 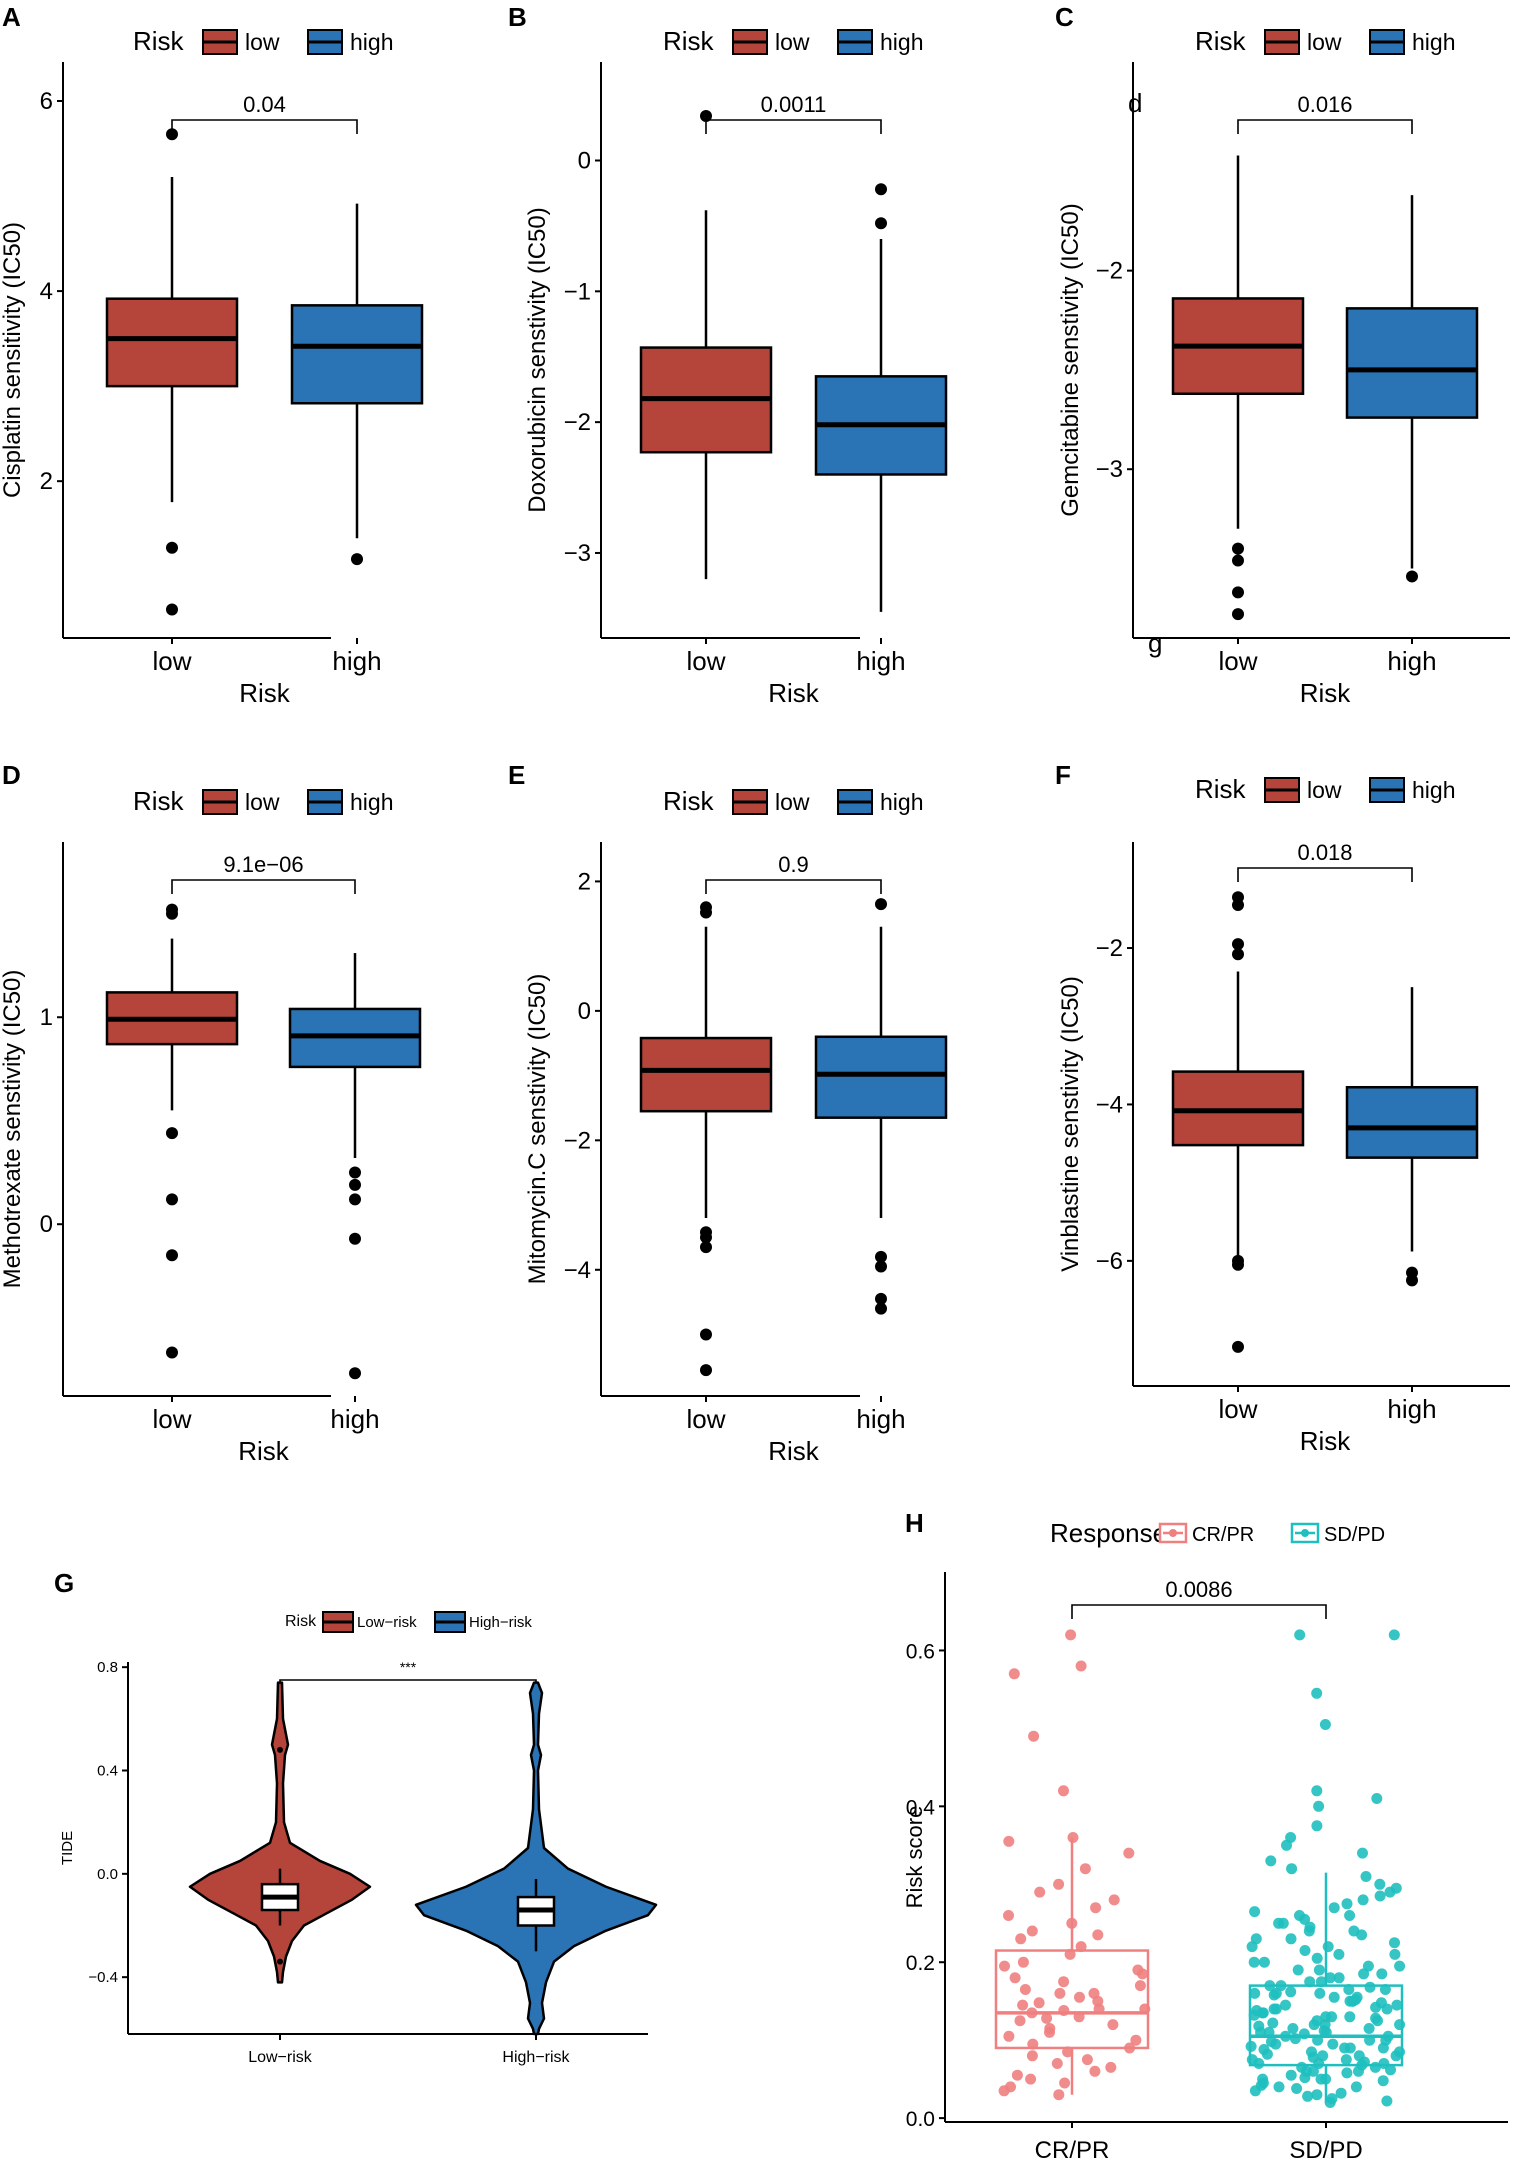 I want to click on y-tick-label: −4, so click(x=1109, y=1104).